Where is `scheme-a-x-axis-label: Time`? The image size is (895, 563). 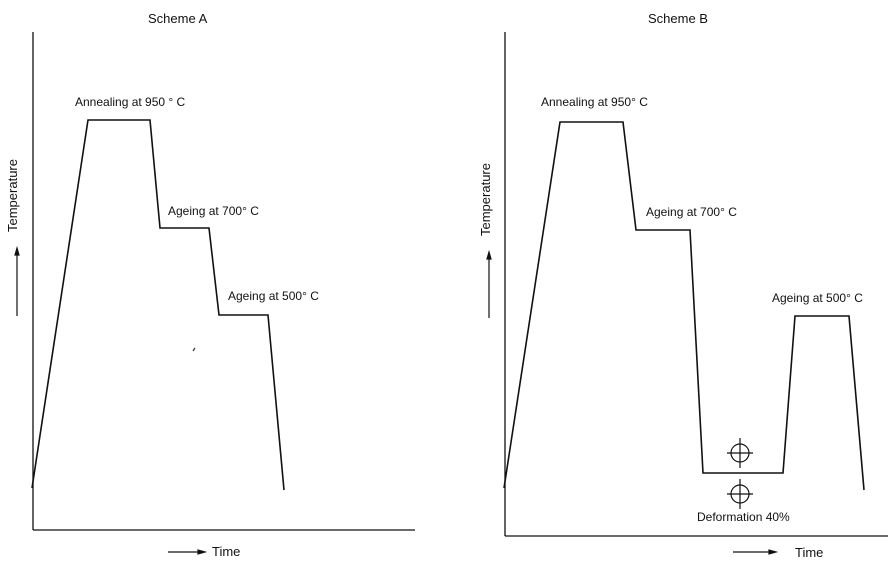 scheme-a-x-axis-label: Time is located at coordinates (226, 551).